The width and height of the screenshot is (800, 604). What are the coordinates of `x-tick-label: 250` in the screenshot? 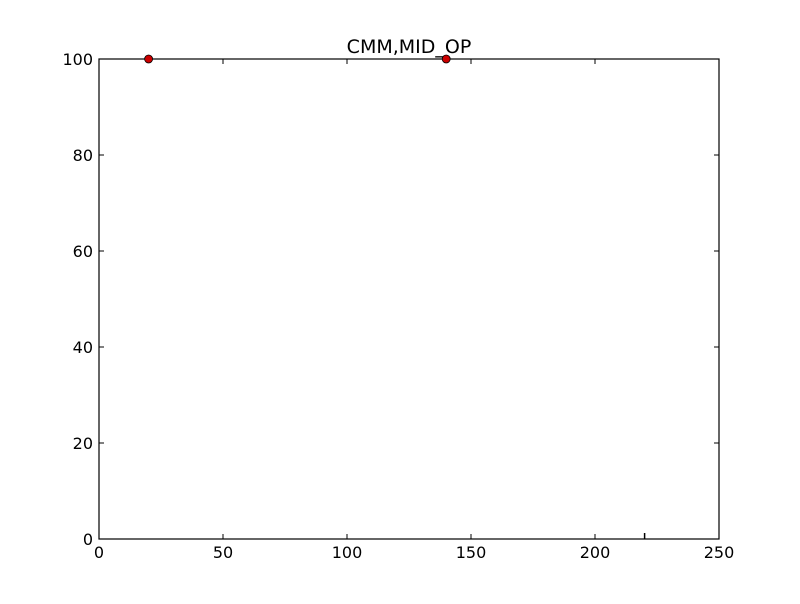 It's located at (719, 552).